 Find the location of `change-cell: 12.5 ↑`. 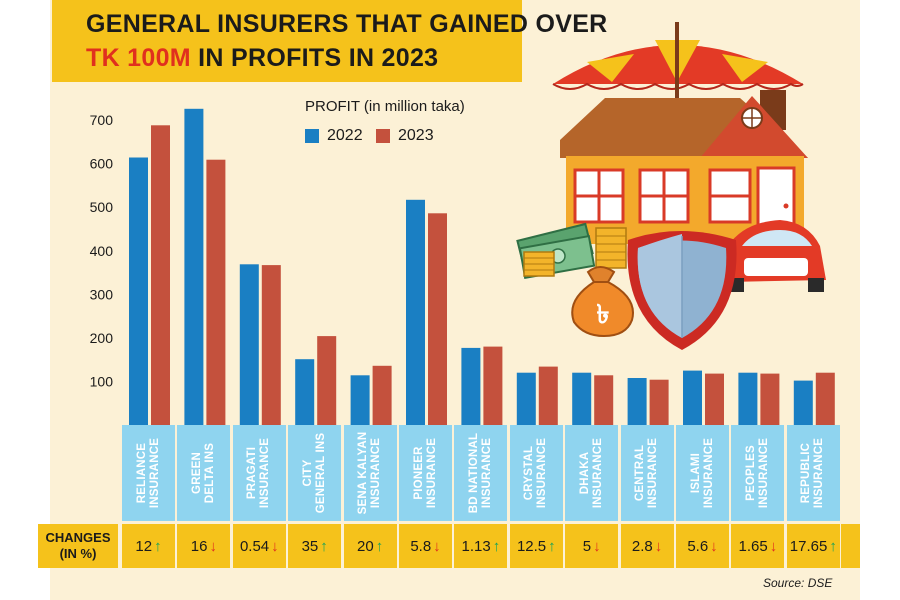

change-cell: 12.5 ↑ is located at coordinates (536, 546).